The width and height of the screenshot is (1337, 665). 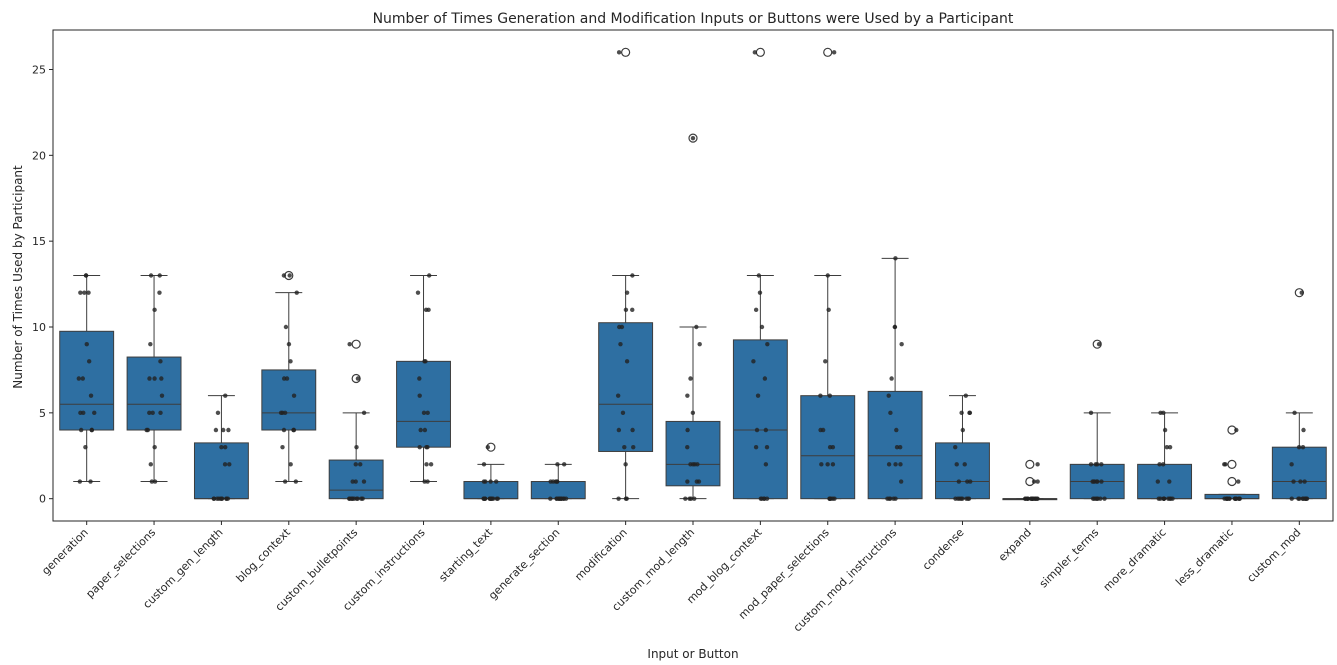 What do you see at coordinates (1135, 560) in the screenshot?
I see `x-tick-label: more_dramatic` at bounding box center [1135, 560].